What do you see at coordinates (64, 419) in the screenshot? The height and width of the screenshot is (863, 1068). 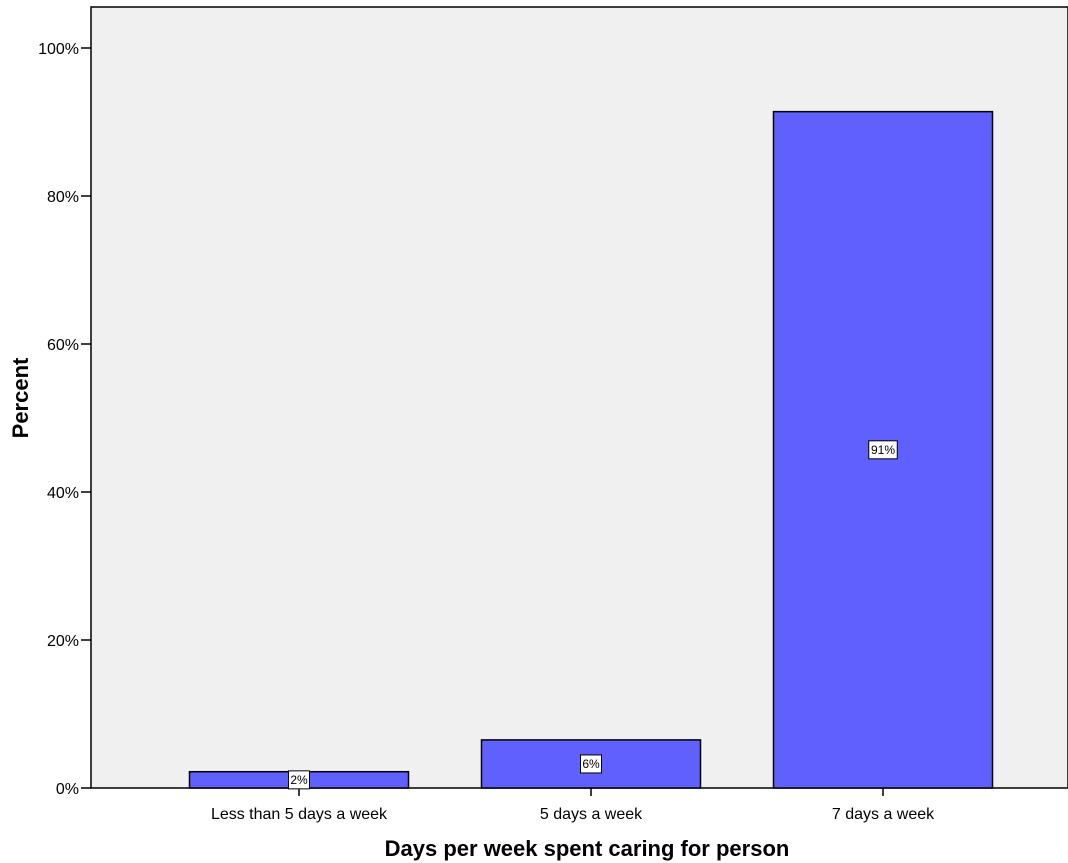 I see `y-axis: 0% 20% 40% 60% 80% 100%` at bounding box center [64, 419].